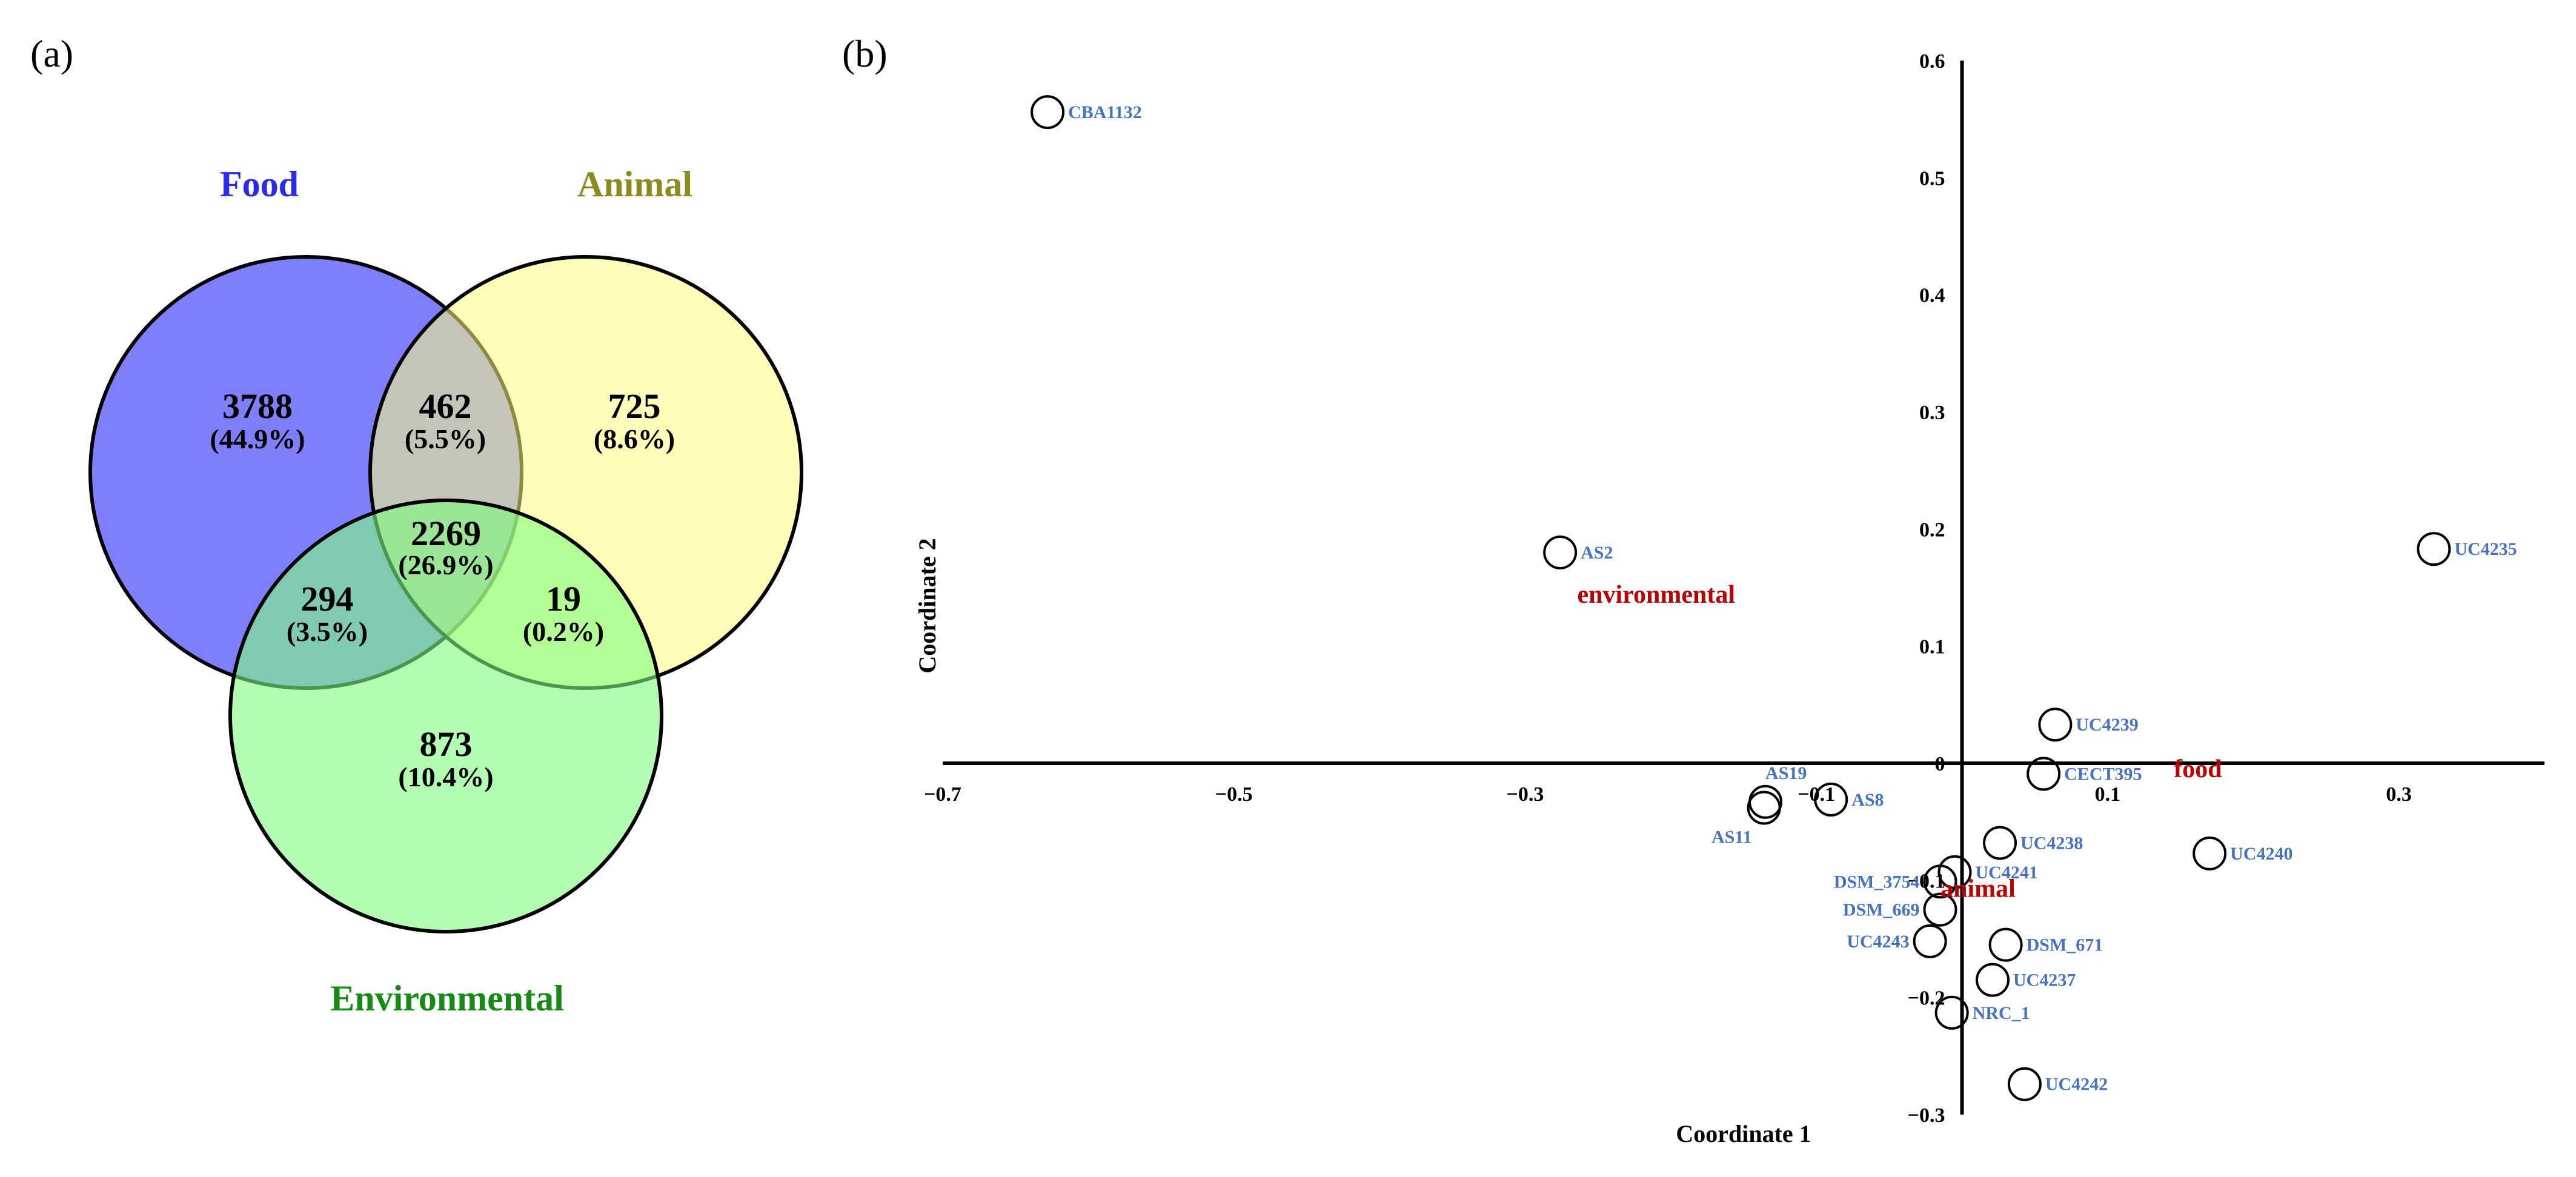 The width and height of the screenshot is (2576, 1177). Describe the element at coordinates (1900, 742) in the screenshot. I see `group-labels: environmental food animal` at that location.